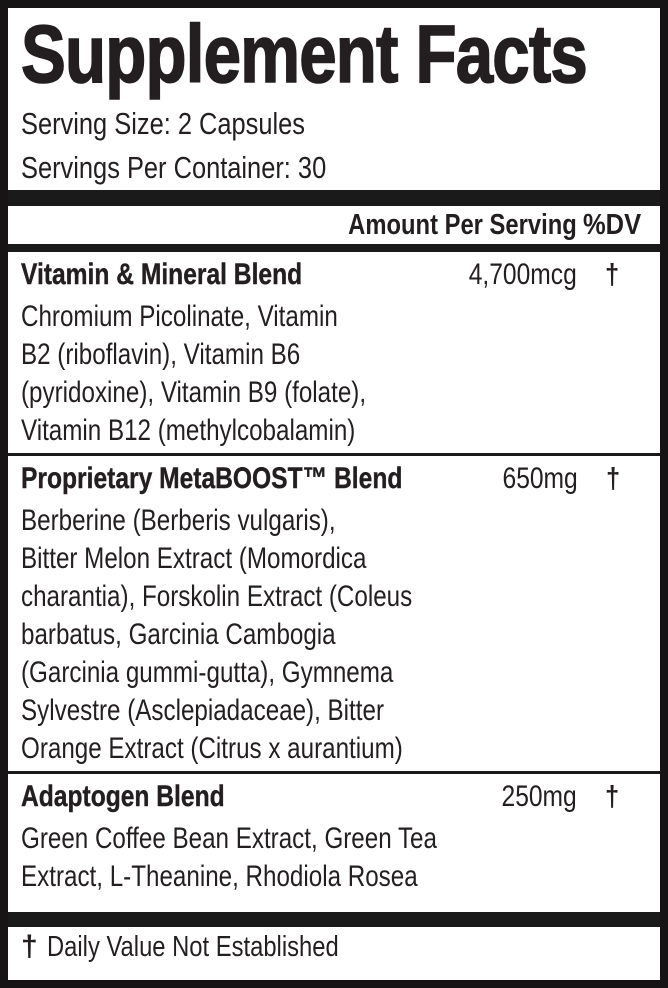  Describe the element at coordinates (163, 123) in the screenshot. I see `serving-size: Serving Size: 2 Capsules` at that location.